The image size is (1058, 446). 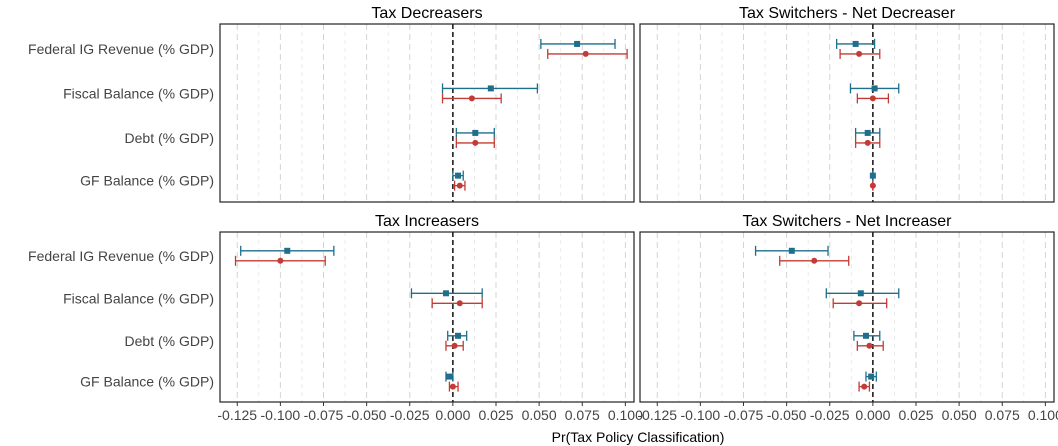 I want to click on panel-title: Tax Increasers, so click(x=427, y=221).